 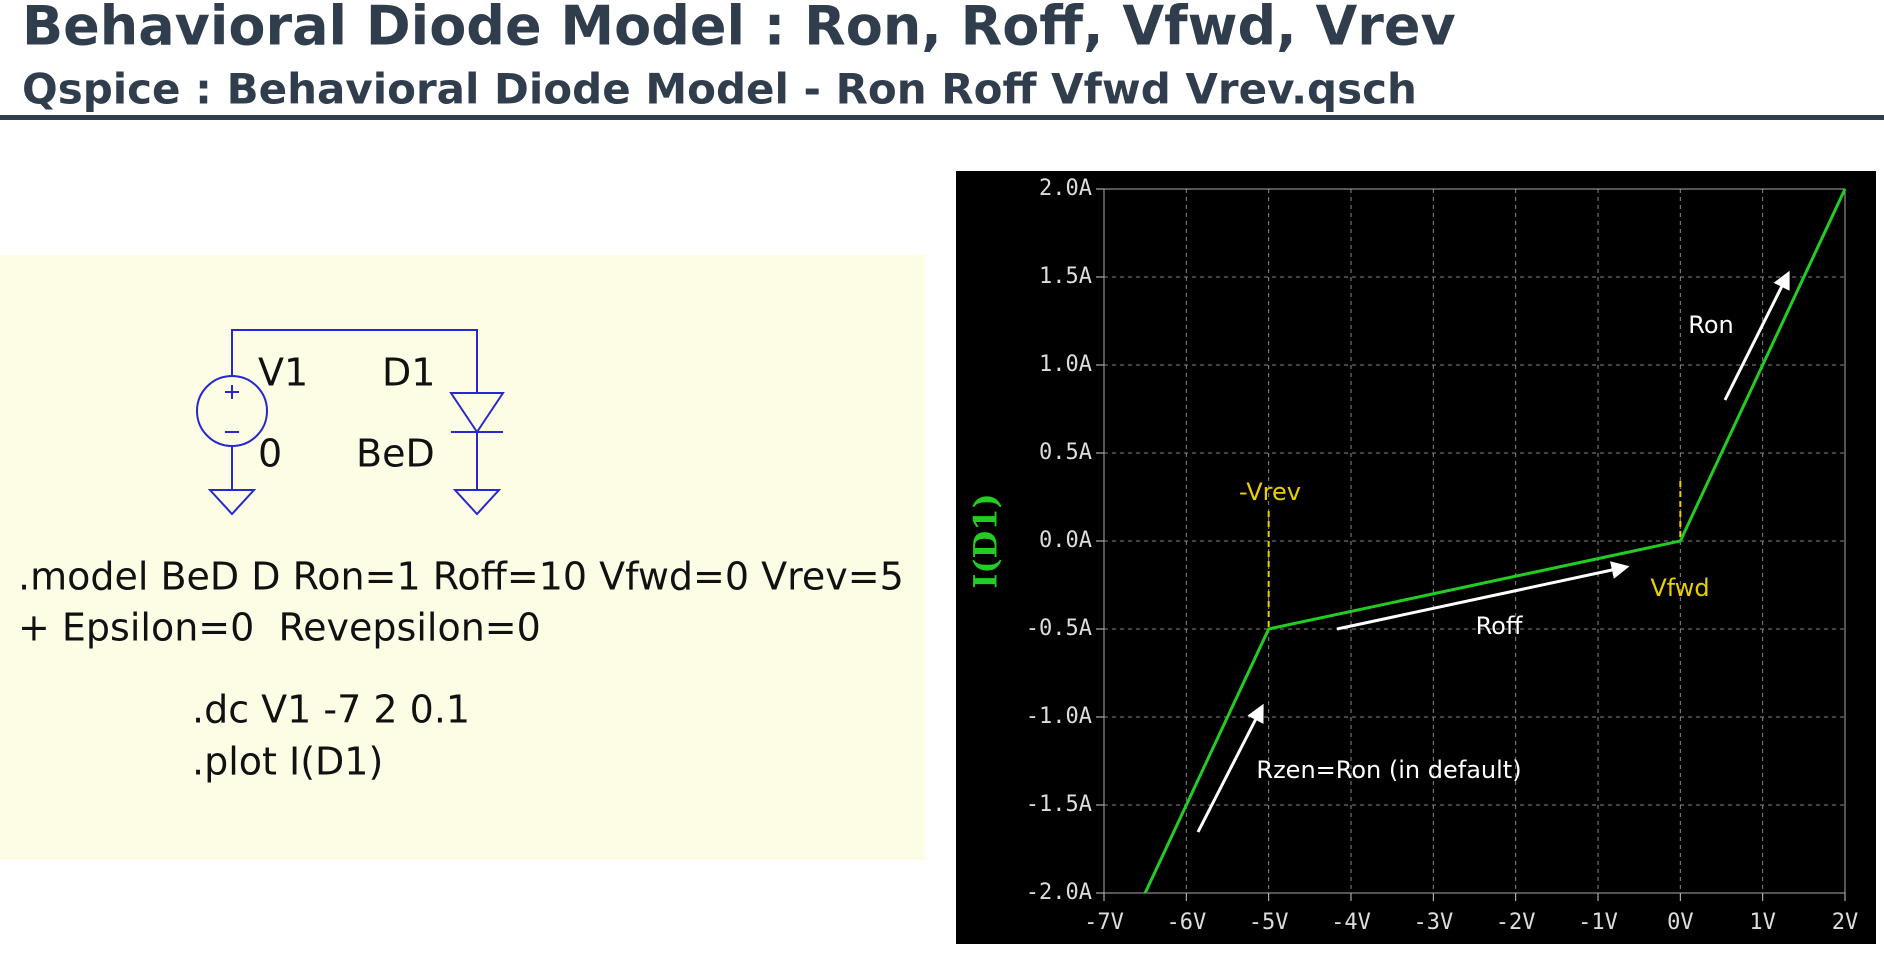 What do you see at coordinates (1598, 922) in the screenshot?
I see `x-tick-label: -1V` at bounding box center [1598, 922].